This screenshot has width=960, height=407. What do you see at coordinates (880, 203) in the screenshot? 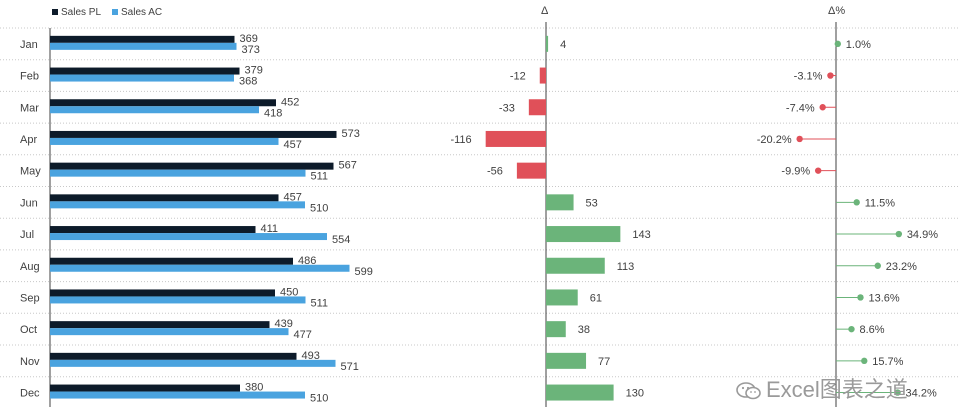
I see `data-label-variance-pct: 11.5%` at bounding box center [880, 203].